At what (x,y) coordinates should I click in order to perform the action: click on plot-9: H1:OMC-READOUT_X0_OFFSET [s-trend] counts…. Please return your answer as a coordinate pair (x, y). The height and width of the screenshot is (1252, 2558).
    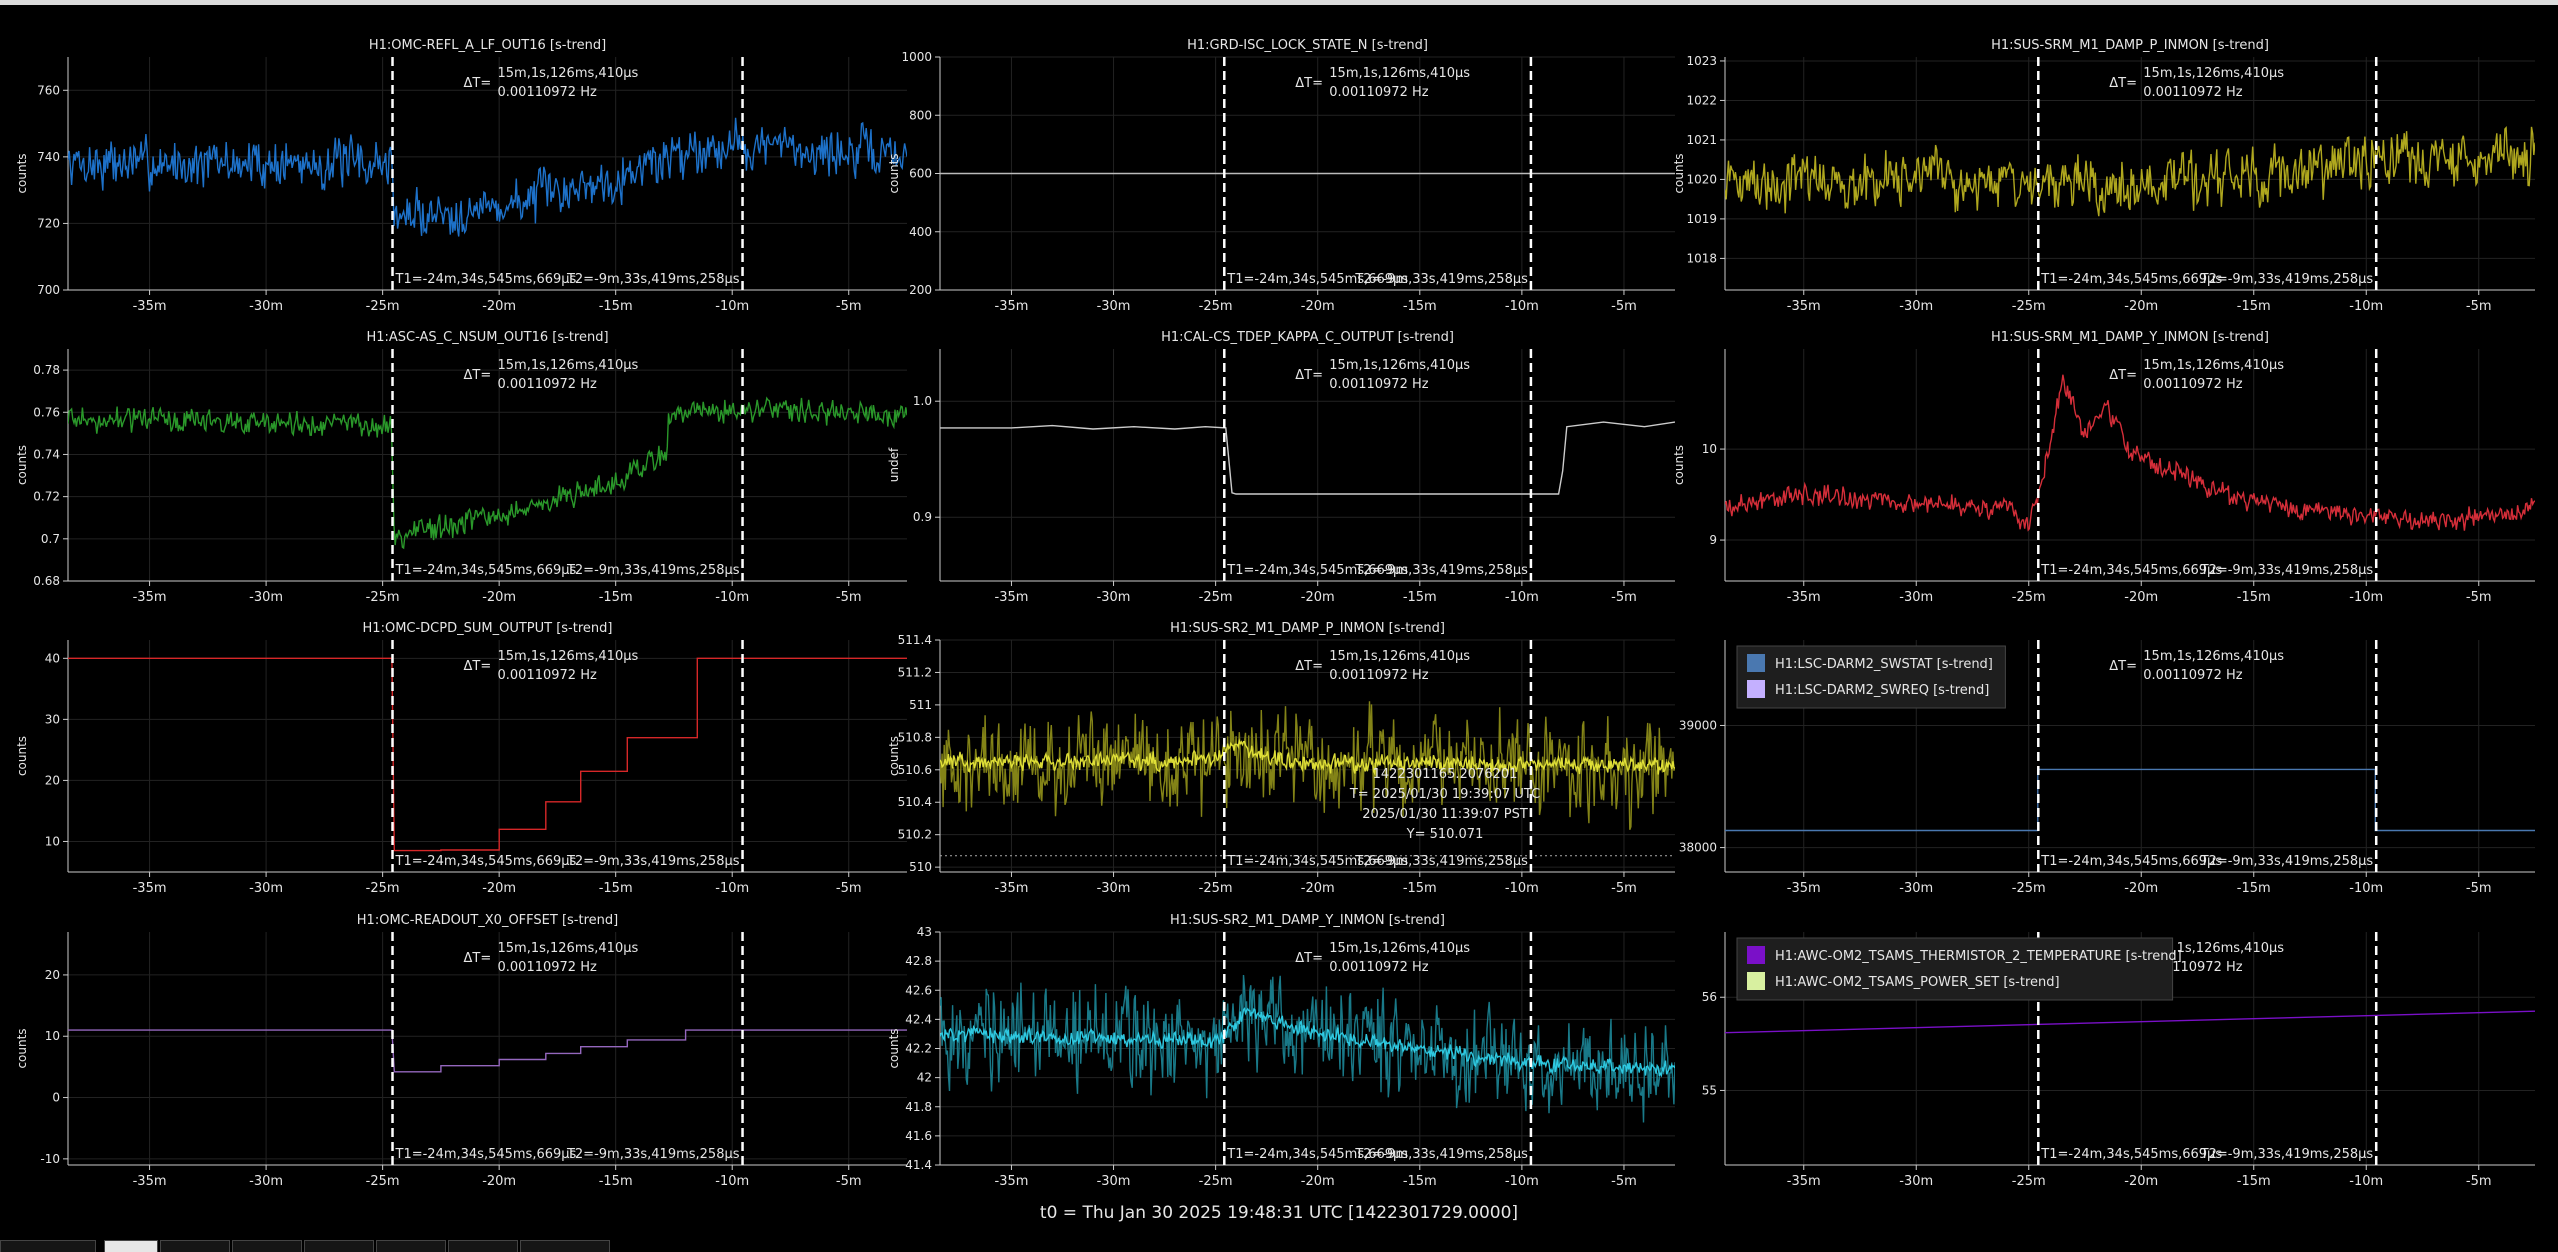
    Looking at the image, I should click on (461, 1051).